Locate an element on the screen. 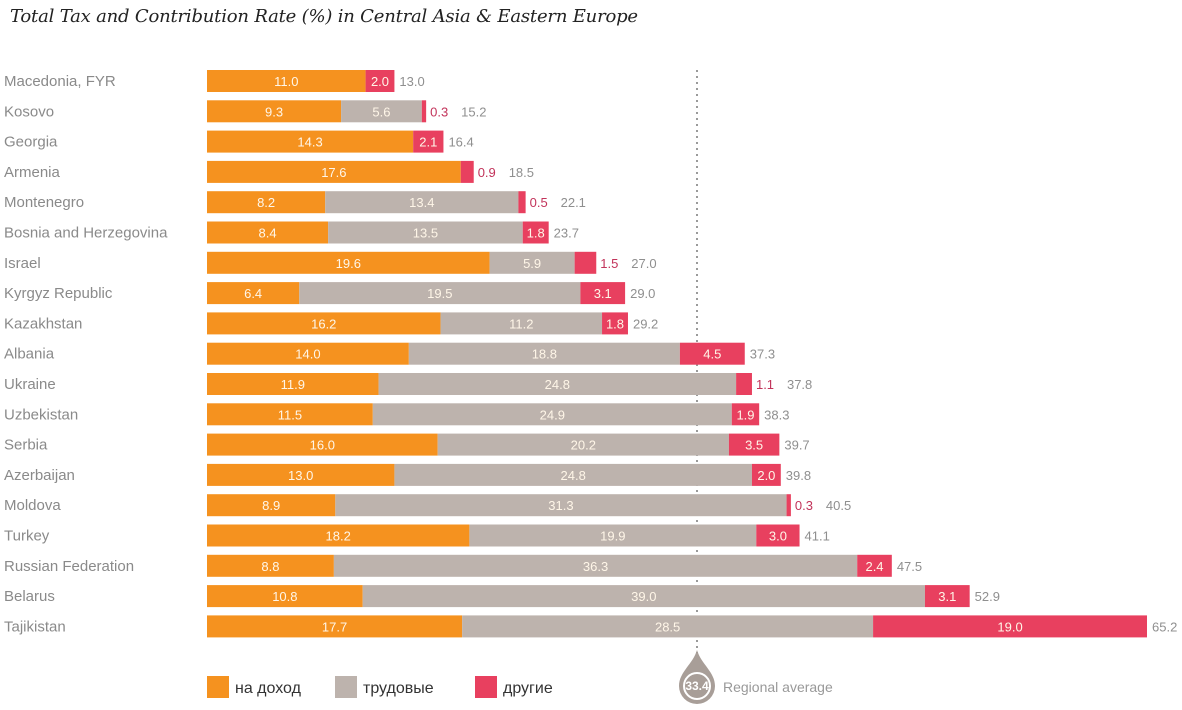 The image size is (1182, 710). bar-value-label: 13.5 is located at coordinates (425, 233).